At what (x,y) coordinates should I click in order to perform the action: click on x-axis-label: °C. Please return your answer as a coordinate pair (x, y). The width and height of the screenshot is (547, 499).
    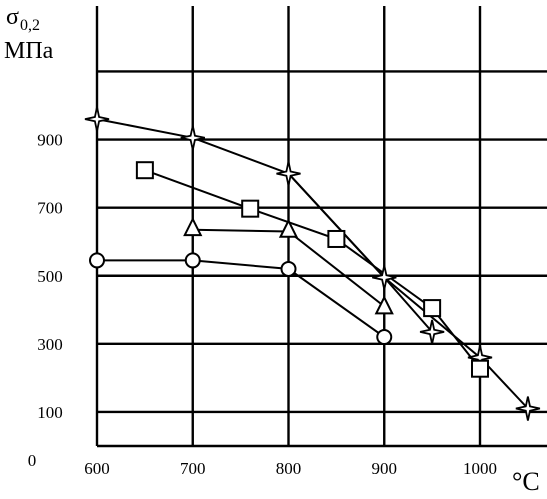
    Looking at the image, I should click on (526, 481).